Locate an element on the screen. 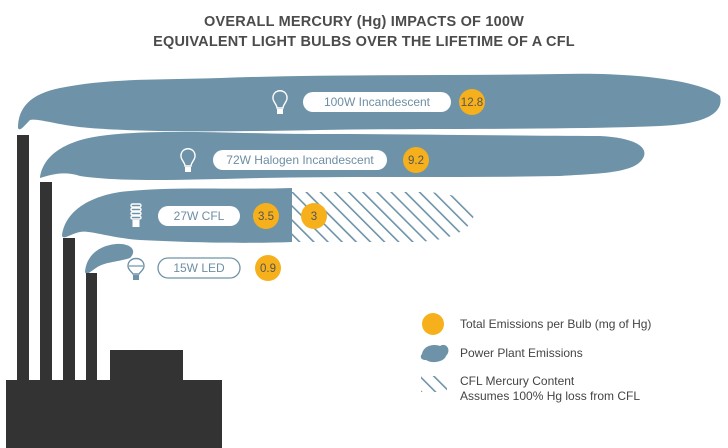  legend-power-plant-label: Power Plant Emissions is located at coordinates (521, 353).